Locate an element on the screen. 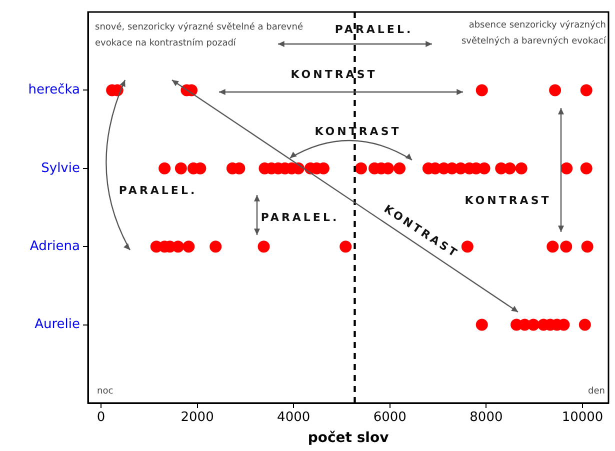  x-axis-title: počet slov is located at coordinates (348, 438).